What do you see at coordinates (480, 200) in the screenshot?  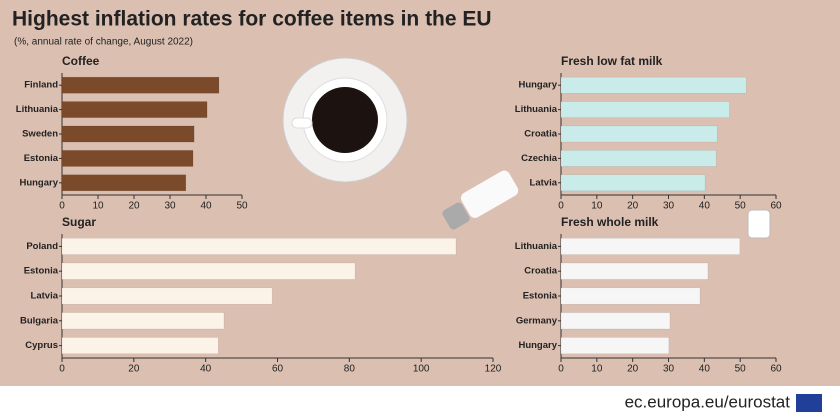 I see `sugar-shaker` at bounding box center [480, 200].